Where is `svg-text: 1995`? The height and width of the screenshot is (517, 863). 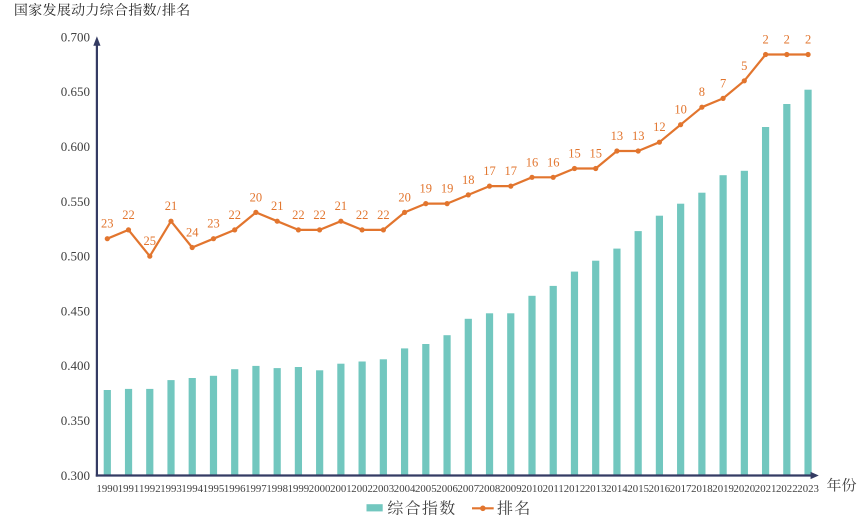
svg-text: 1995 is located at coordinates (214, 489).